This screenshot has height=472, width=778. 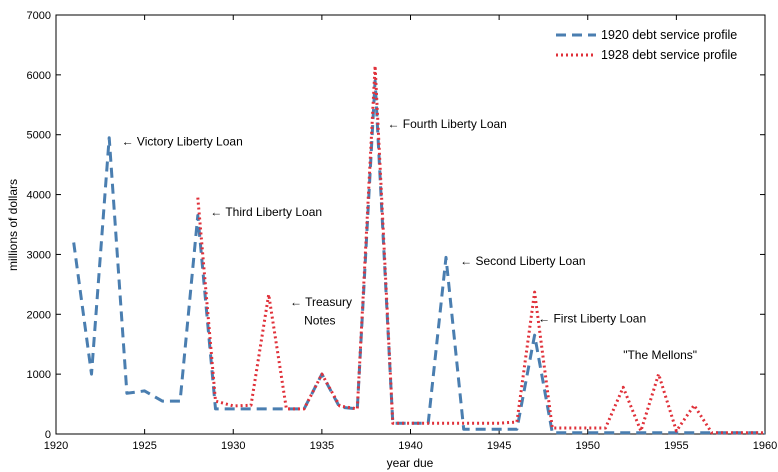 What do you see at coordinates (410, 446) in the screenshot?
I see `x-tick-label: 1940` at bounding box center [410, 446].